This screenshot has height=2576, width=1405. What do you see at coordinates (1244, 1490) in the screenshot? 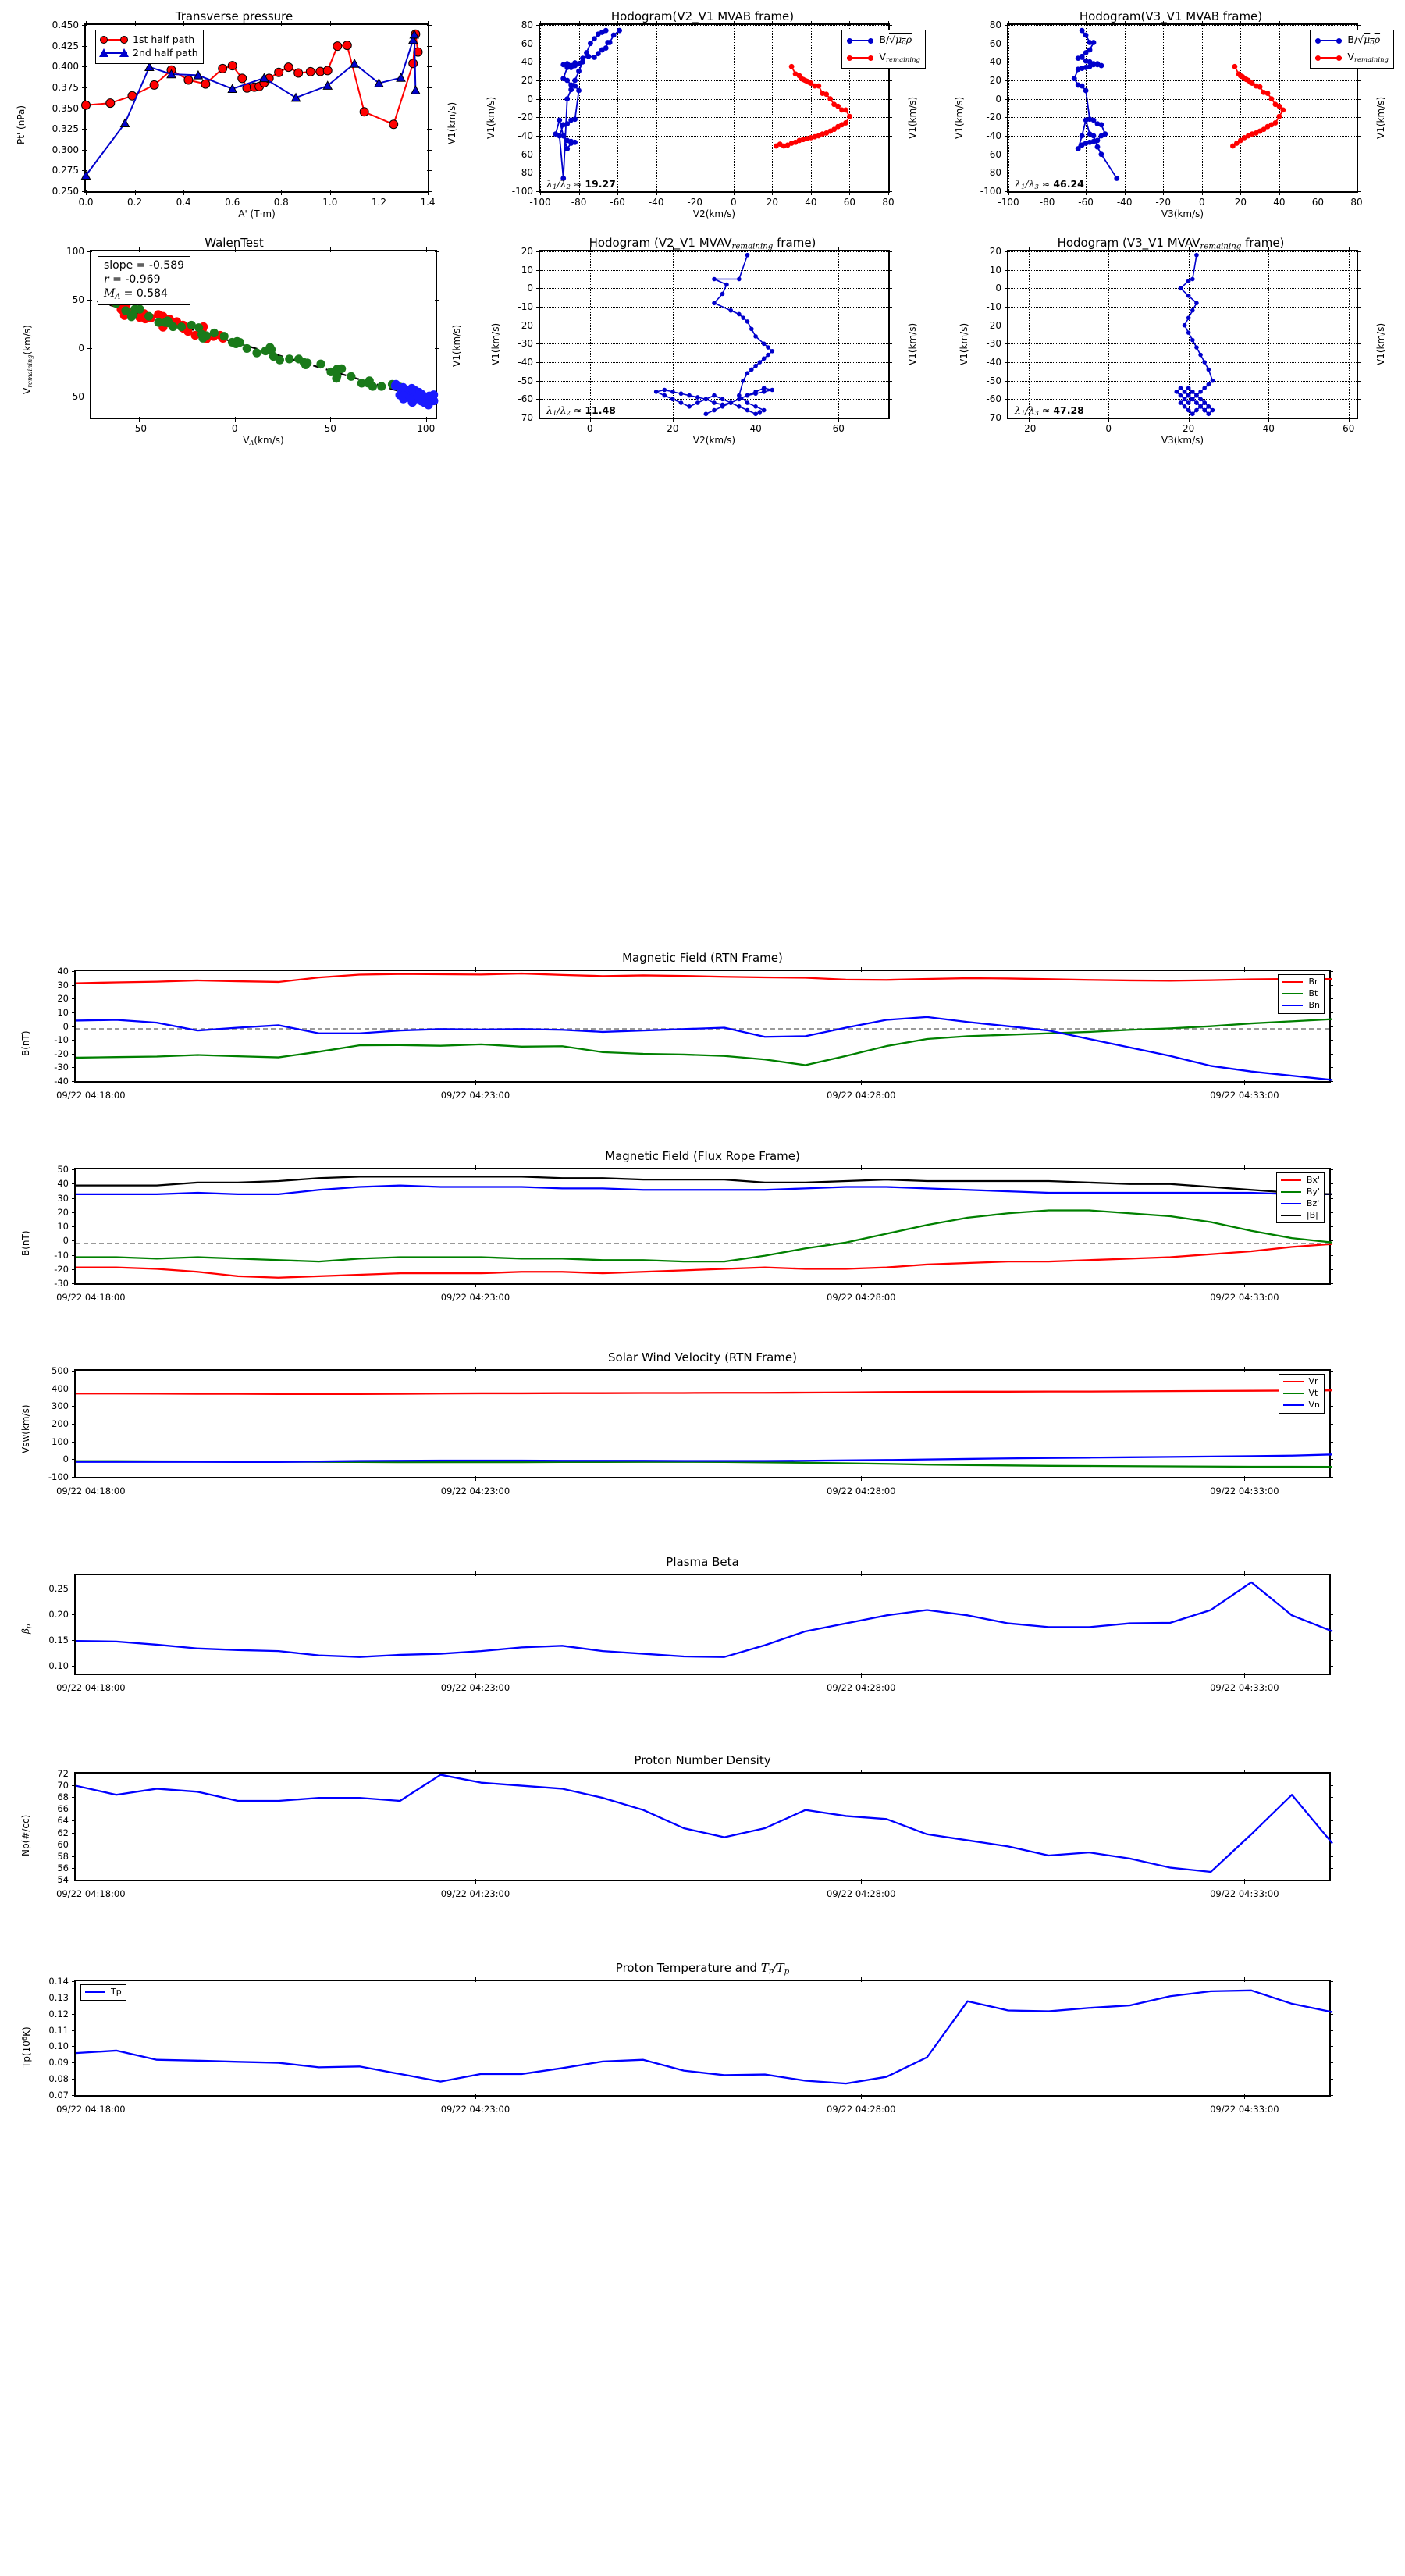
I see `x-tick-label: 09/22 04:33:00` at bounding box center [1244, 1490].